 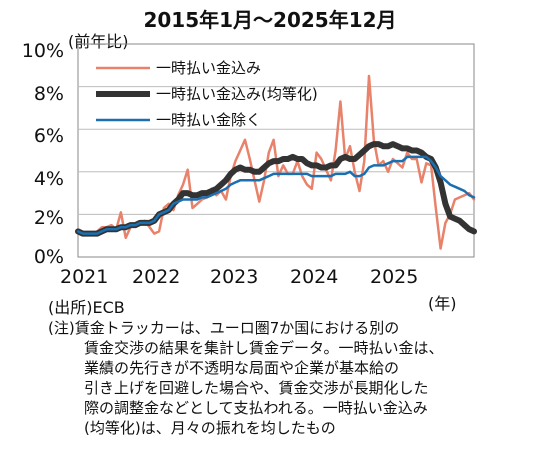 What do you see at coordinates (264, 348) in the screenshot?
I see `footnote-line: 賃金交渉の結果を集計し賃金データ。一時払い金は、` at bounding box center [264, 348].